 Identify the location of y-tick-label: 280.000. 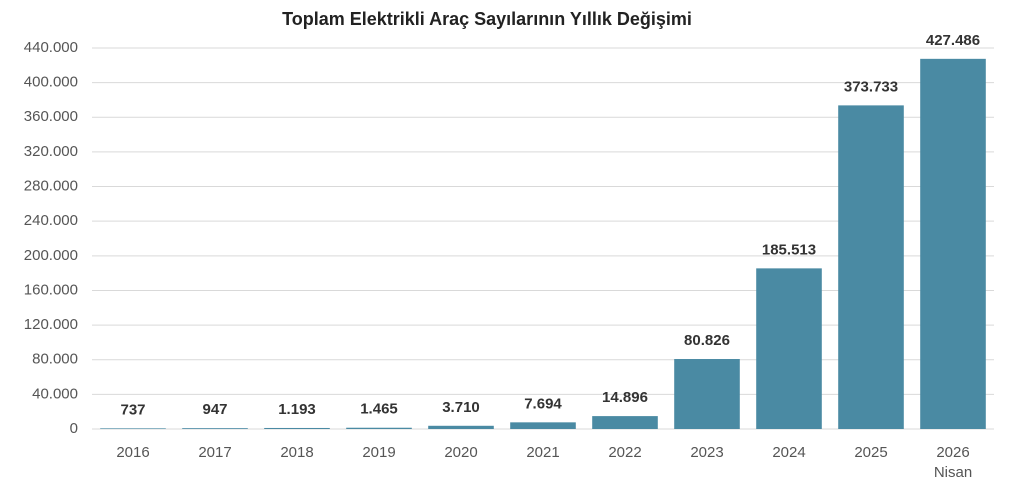
(51, 186).